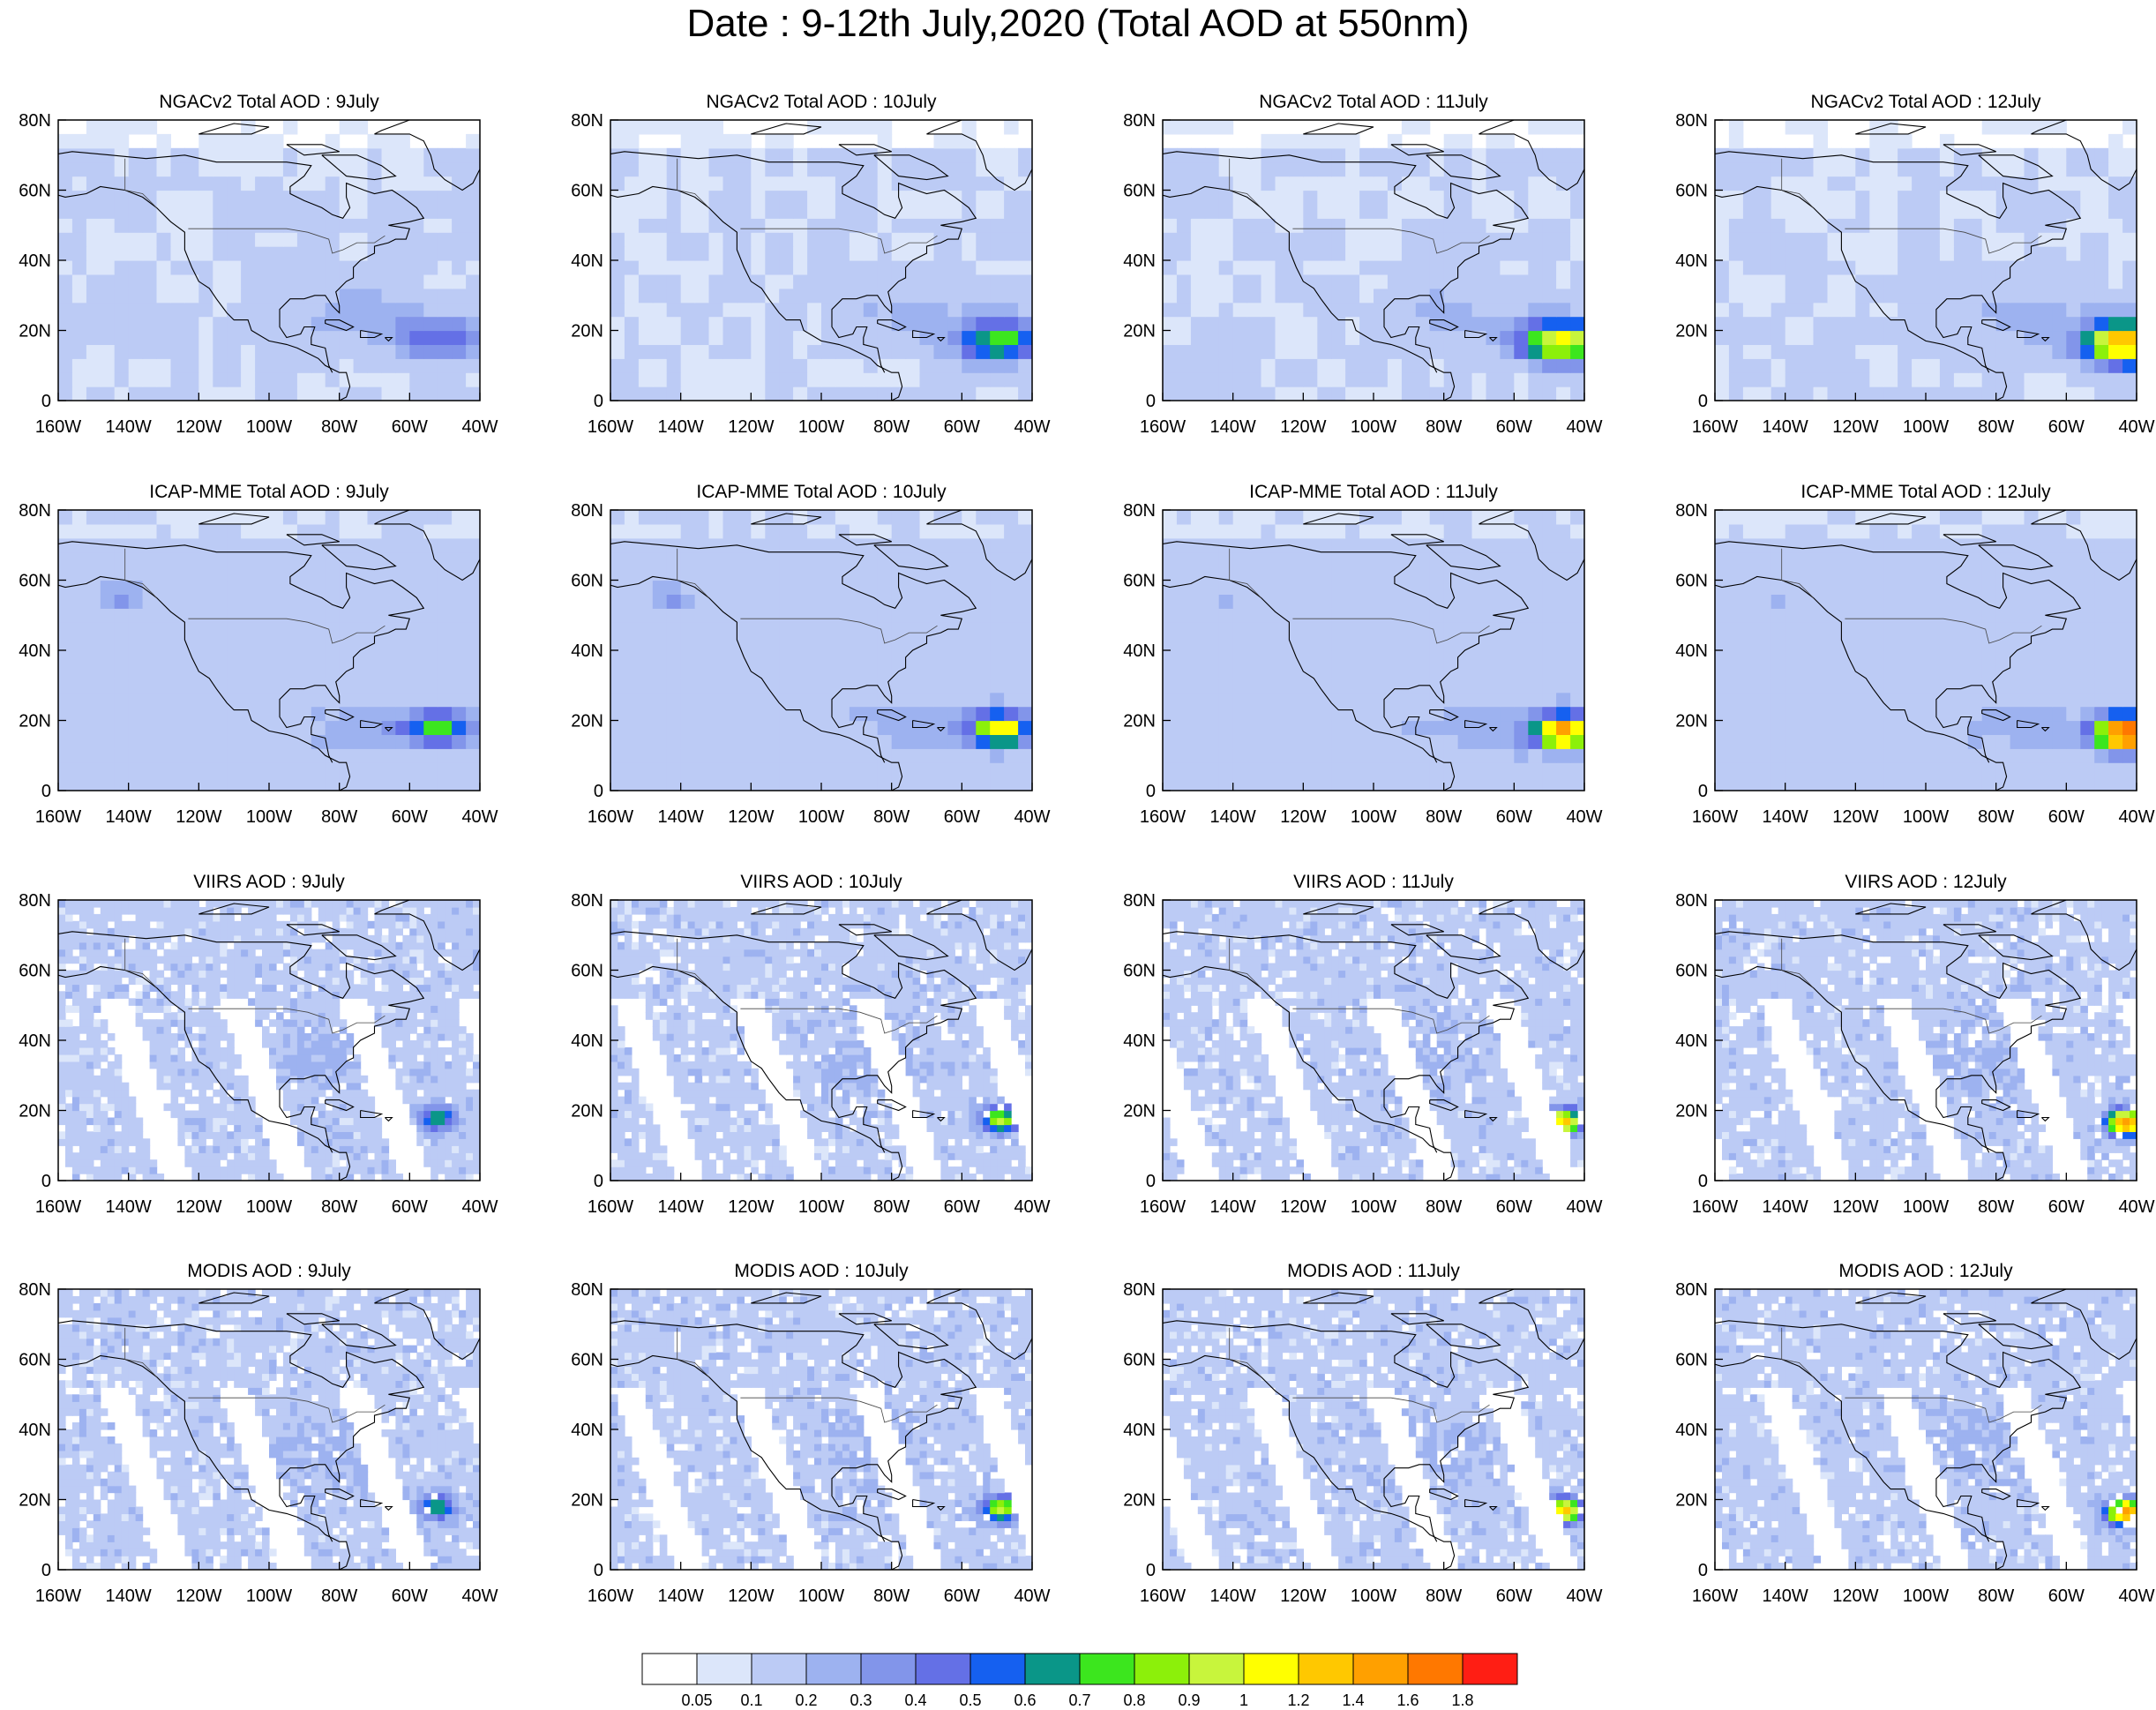 The height and width of the screenshot is (1710, 2156). What do you see at coordinates (1531, 155) in the screenshot?
I see `coastline-greenland` at bounding box center [1531, 155].